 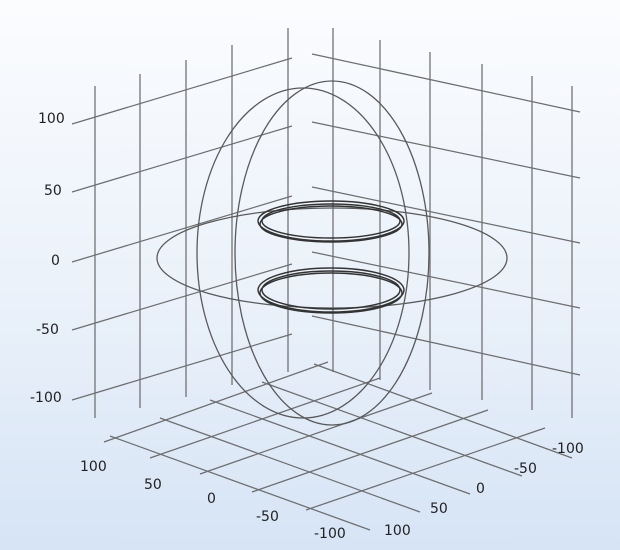 I want to click on y-tick-label: 0, so click(x=480, y=489).